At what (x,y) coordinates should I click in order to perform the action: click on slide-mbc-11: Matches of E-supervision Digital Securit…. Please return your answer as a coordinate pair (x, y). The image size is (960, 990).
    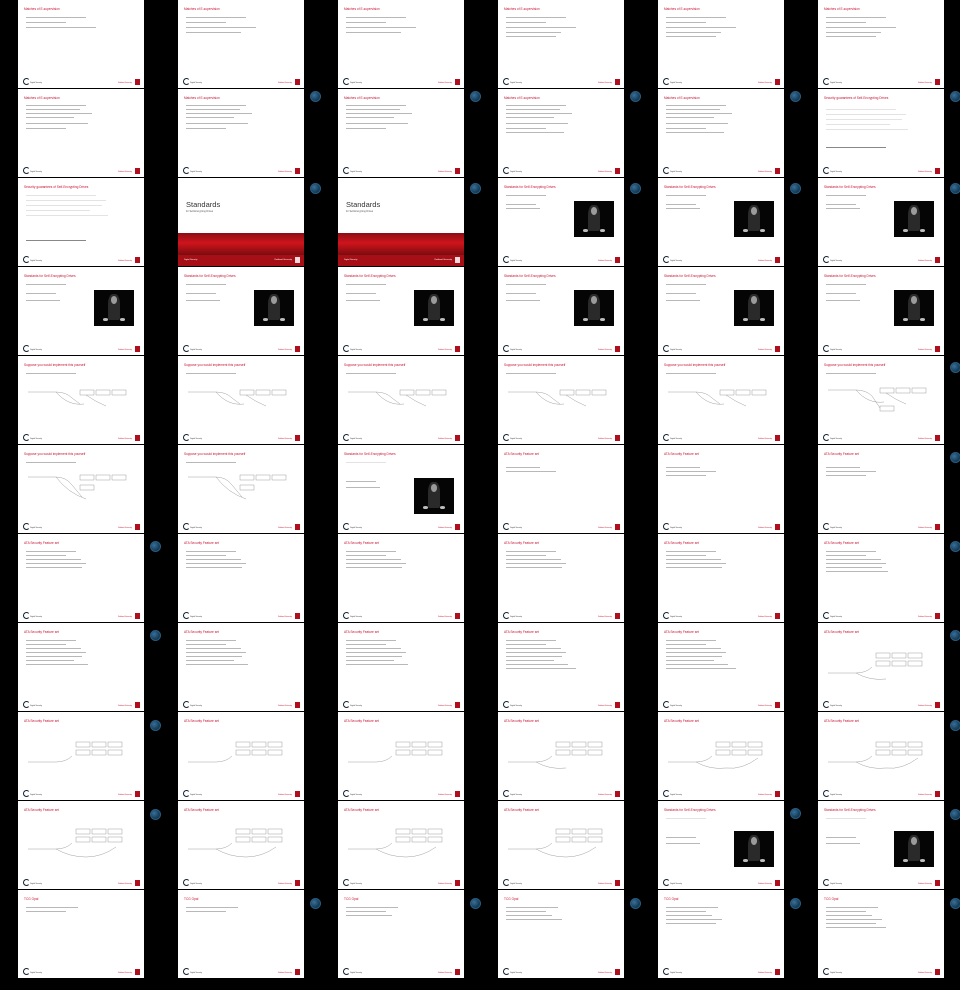
    Looking at the image, I should click on (881, 44).